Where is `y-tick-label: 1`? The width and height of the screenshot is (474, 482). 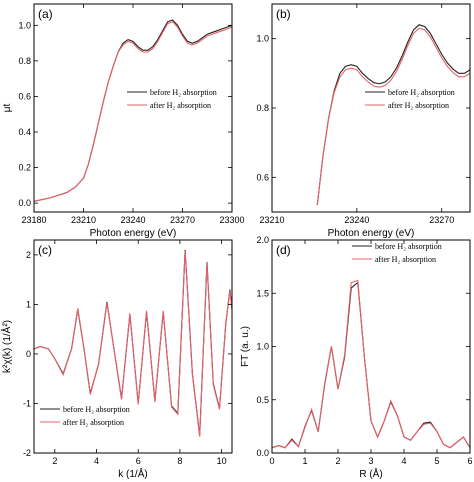 y-tick-label: 1 is located at coordinates (28, 304).